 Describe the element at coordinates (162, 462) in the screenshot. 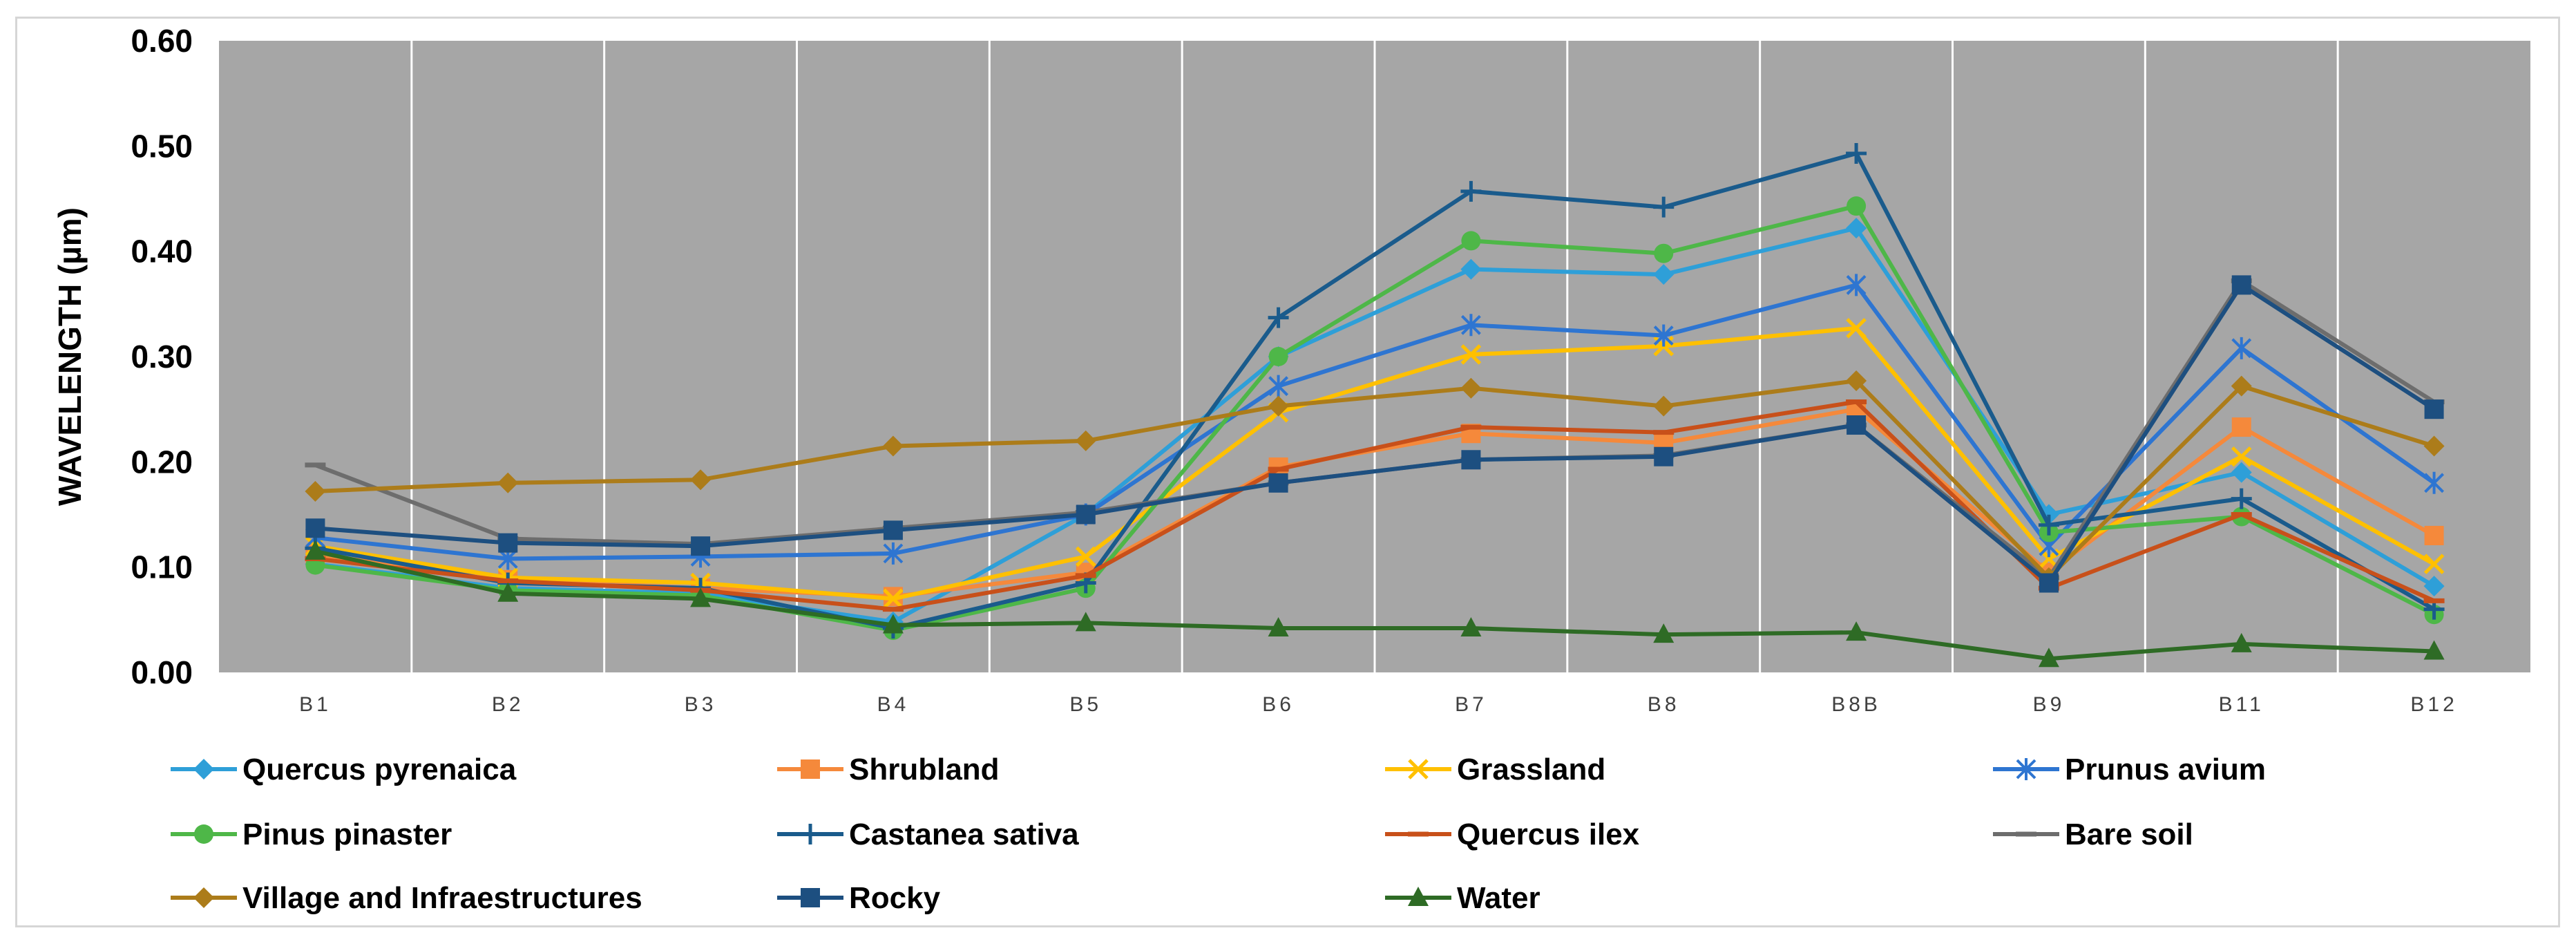

I see `y-tick-label: 0.20` at that location.